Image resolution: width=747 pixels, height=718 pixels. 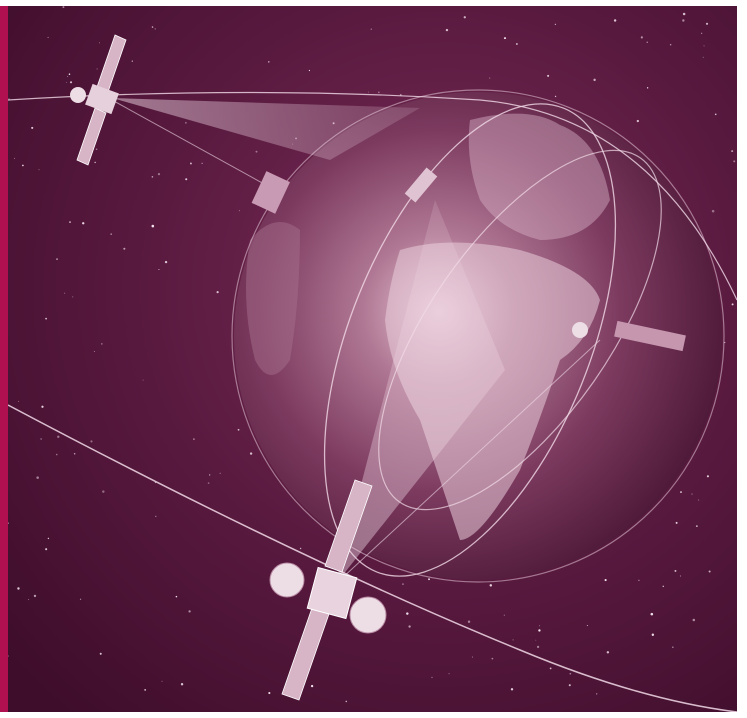 What do you see at coordinates (4, 359) in the screenshot?
I see `side-strip` at bounding box center [4, 359].